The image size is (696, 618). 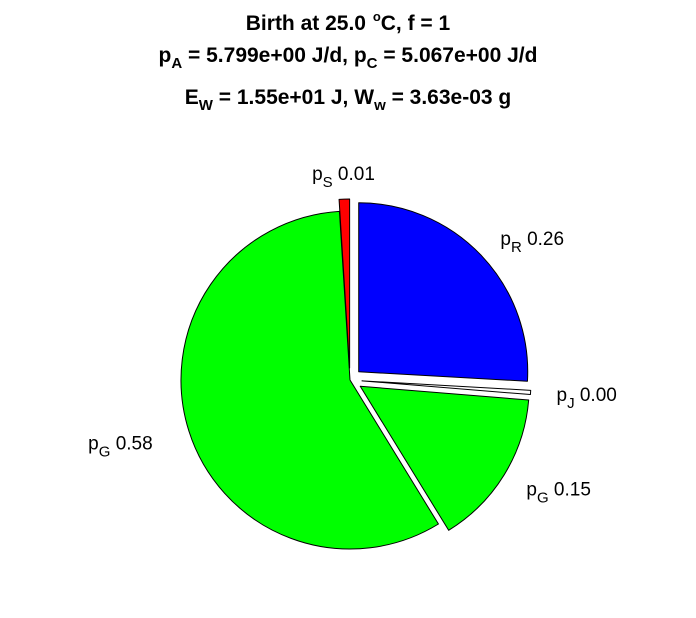 What do you see at coordinates (283, 97) in the screenshot?
I see `ew-value: = 1.55e+01 J,` at bounding box center [283, 97].